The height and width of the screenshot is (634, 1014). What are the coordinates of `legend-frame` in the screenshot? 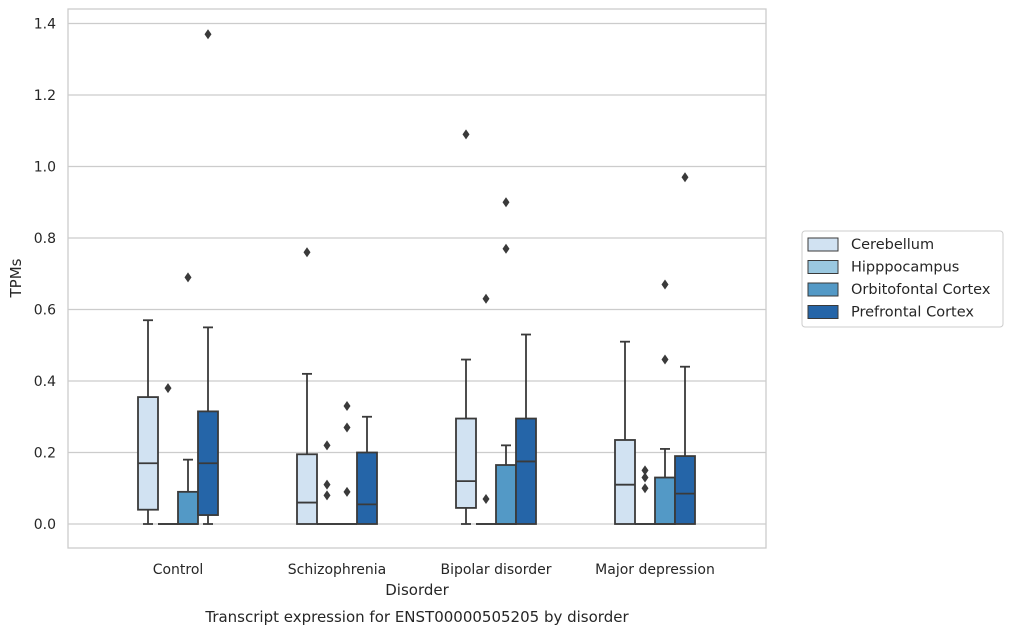 It's located at (902, 279).